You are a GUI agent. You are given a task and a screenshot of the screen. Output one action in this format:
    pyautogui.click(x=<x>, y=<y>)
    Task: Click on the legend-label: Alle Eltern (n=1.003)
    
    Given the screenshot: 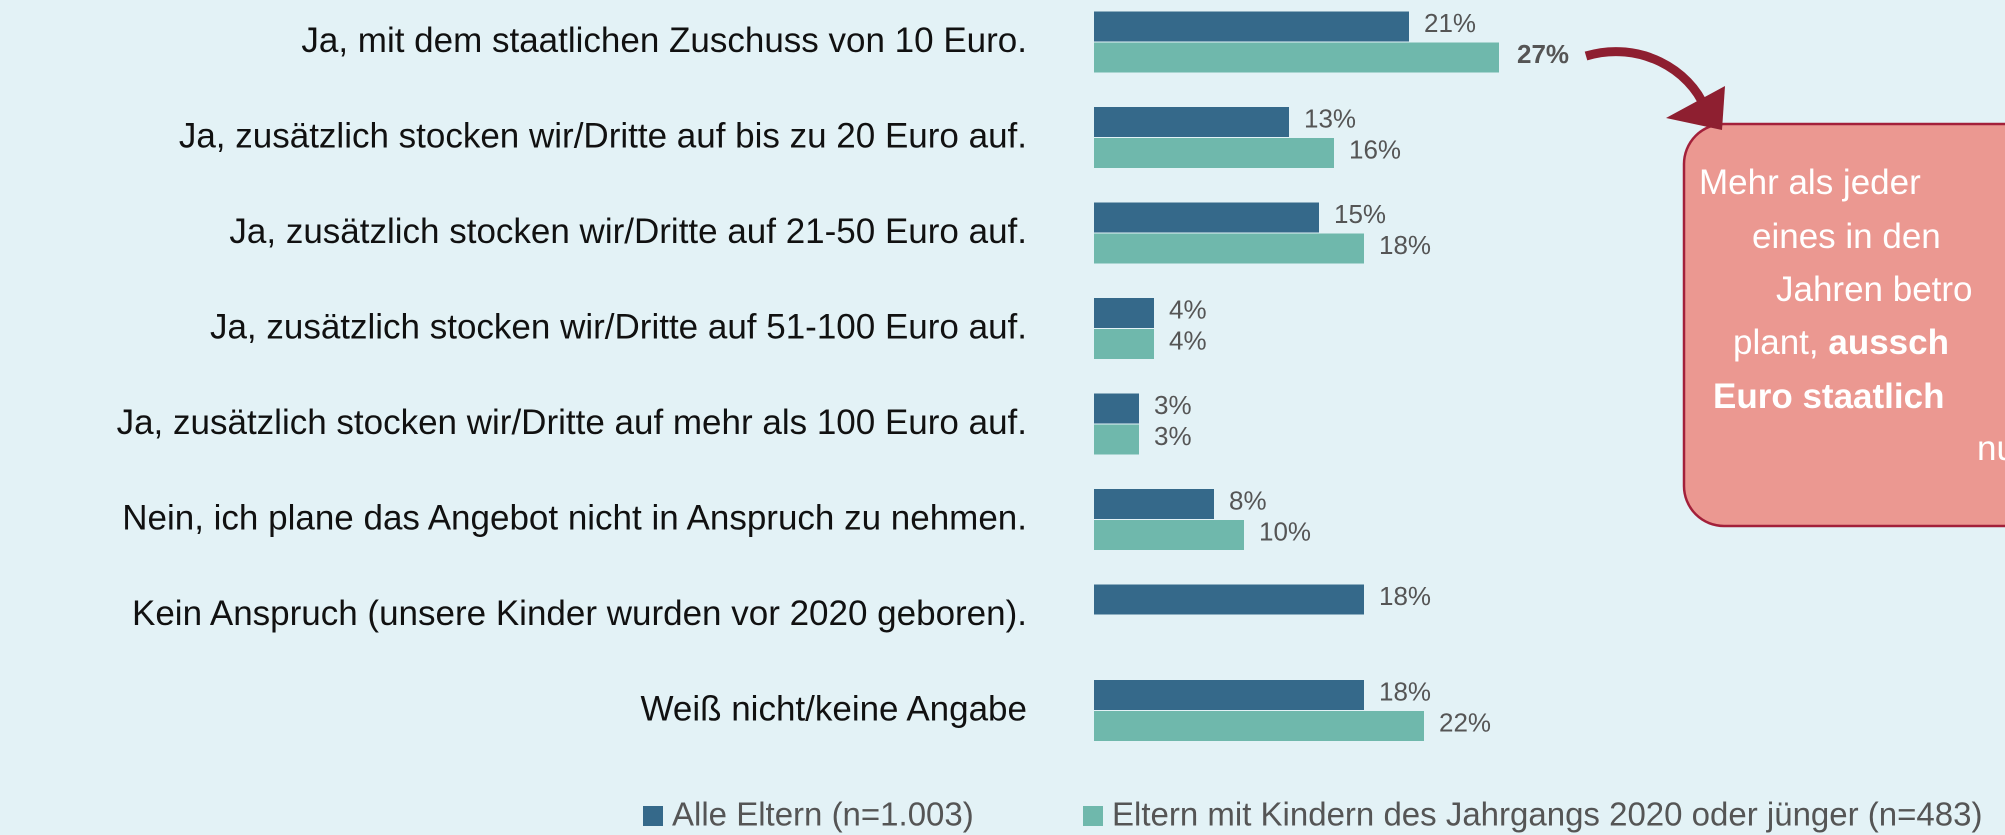 What is the action you would take?
    pyautogui.click(x=823, y=814)
    